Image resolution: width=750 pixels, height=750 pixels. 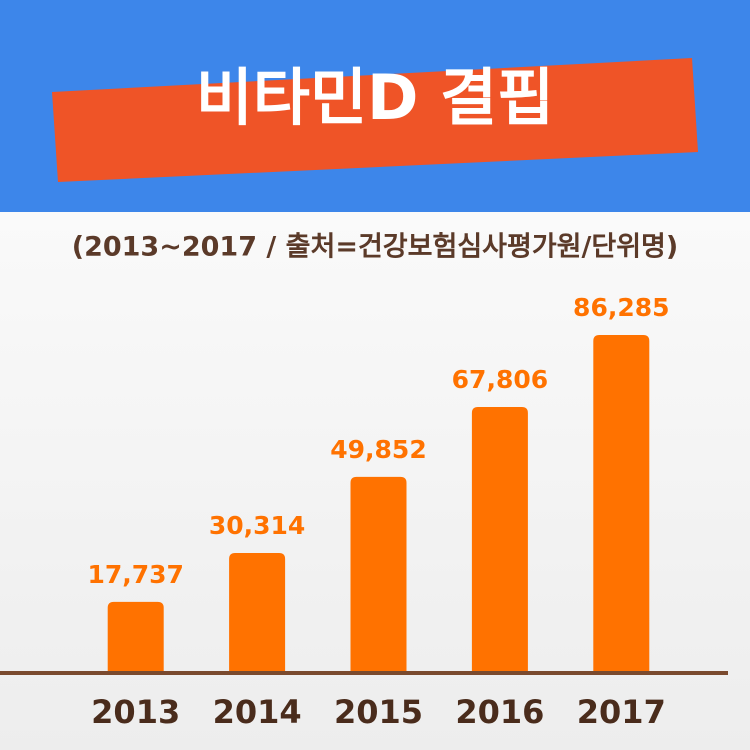 I want to click on chart-title: 비타민D 결핍, so click(x=375, y=97).